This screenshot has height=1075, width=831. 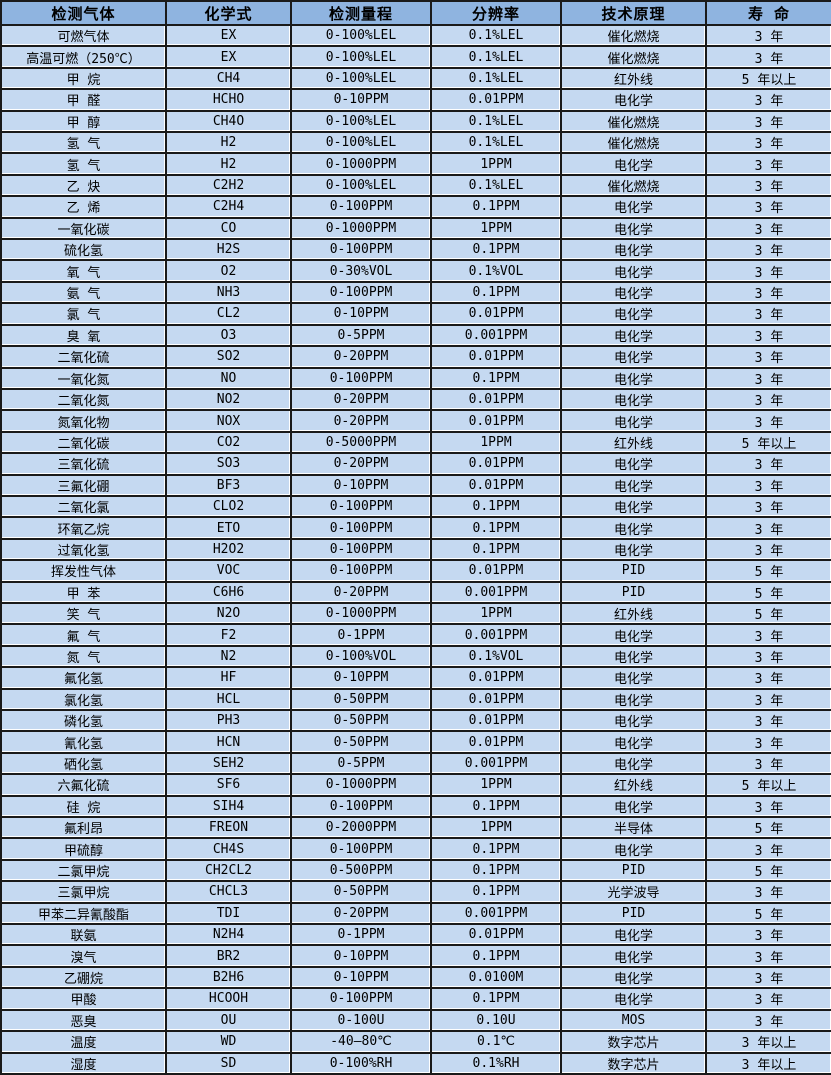 I want to click on cell-gas-name: 联氨, so click(x=83, y=935).